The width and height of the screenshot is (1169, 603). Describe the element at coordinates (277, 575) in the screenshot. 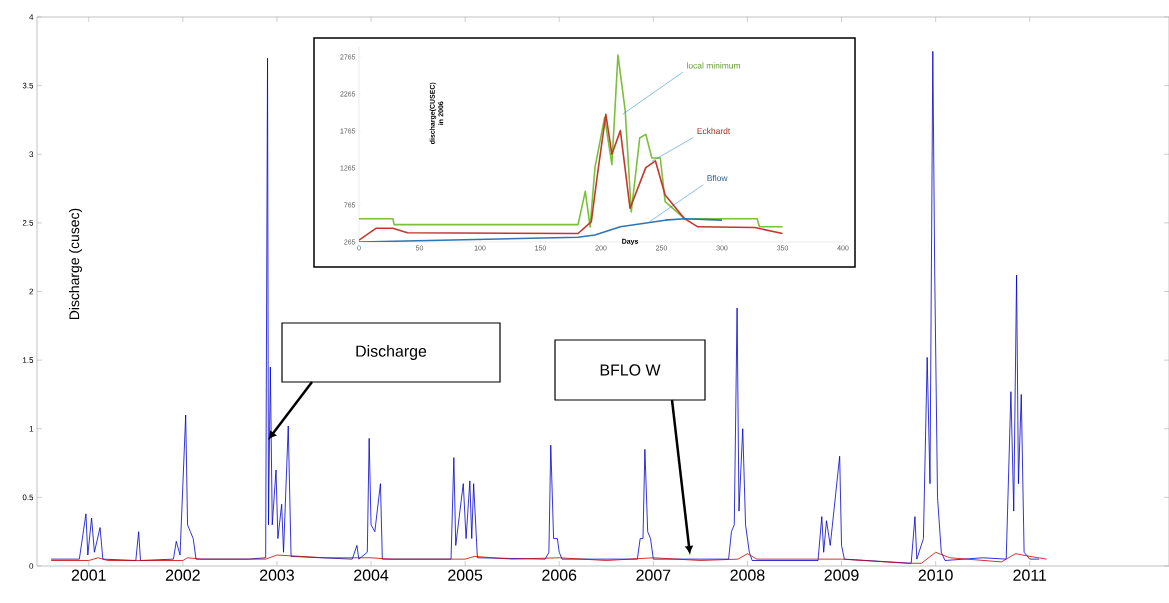

I see `x-tick-label: 2003` at that location.